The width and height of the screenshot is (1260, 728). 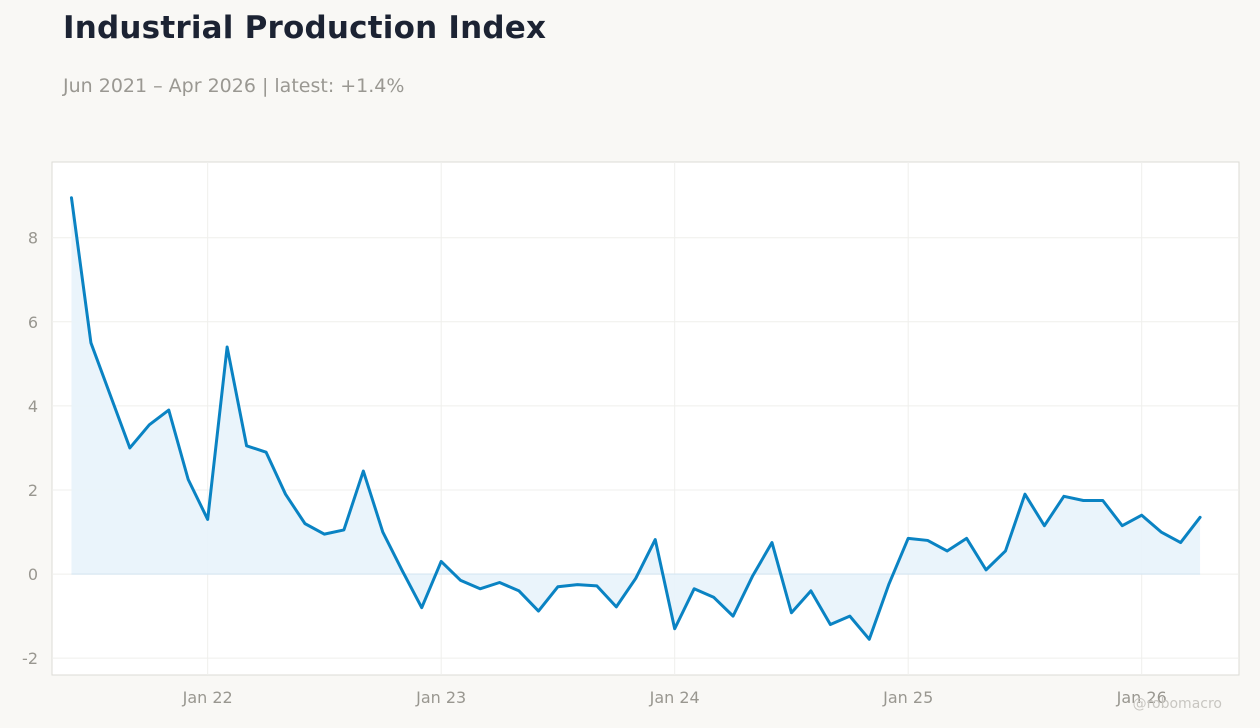 I want to click on y-tick-label: -2, so click(x=30, y=658).